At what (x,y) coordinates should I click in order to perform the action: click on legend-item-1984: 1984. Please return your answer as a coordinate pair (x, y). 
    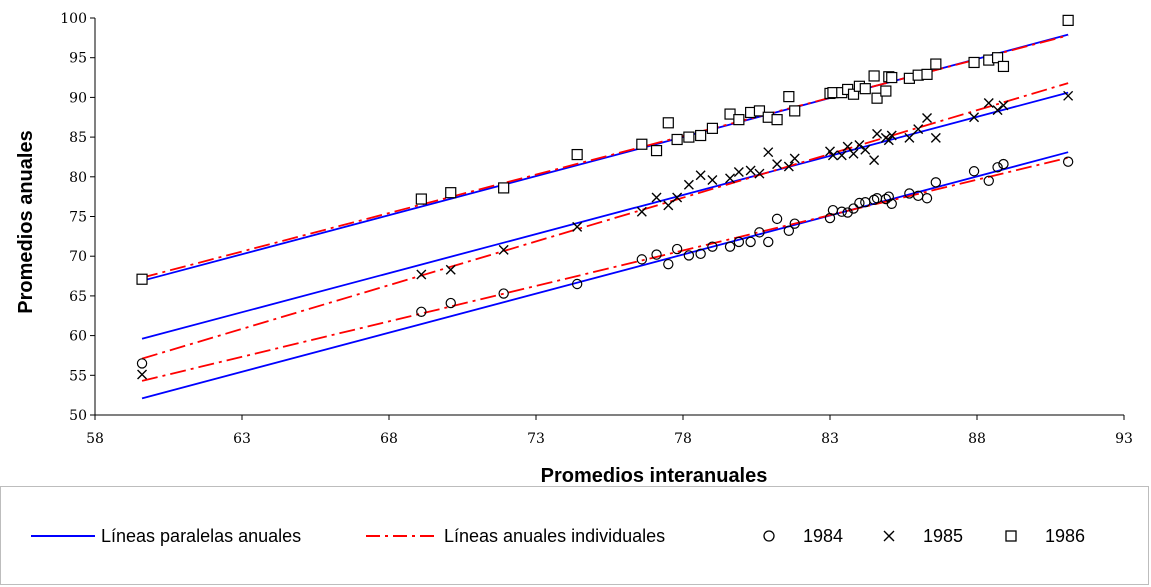
    Looking at the image, I should click on (801, 536).